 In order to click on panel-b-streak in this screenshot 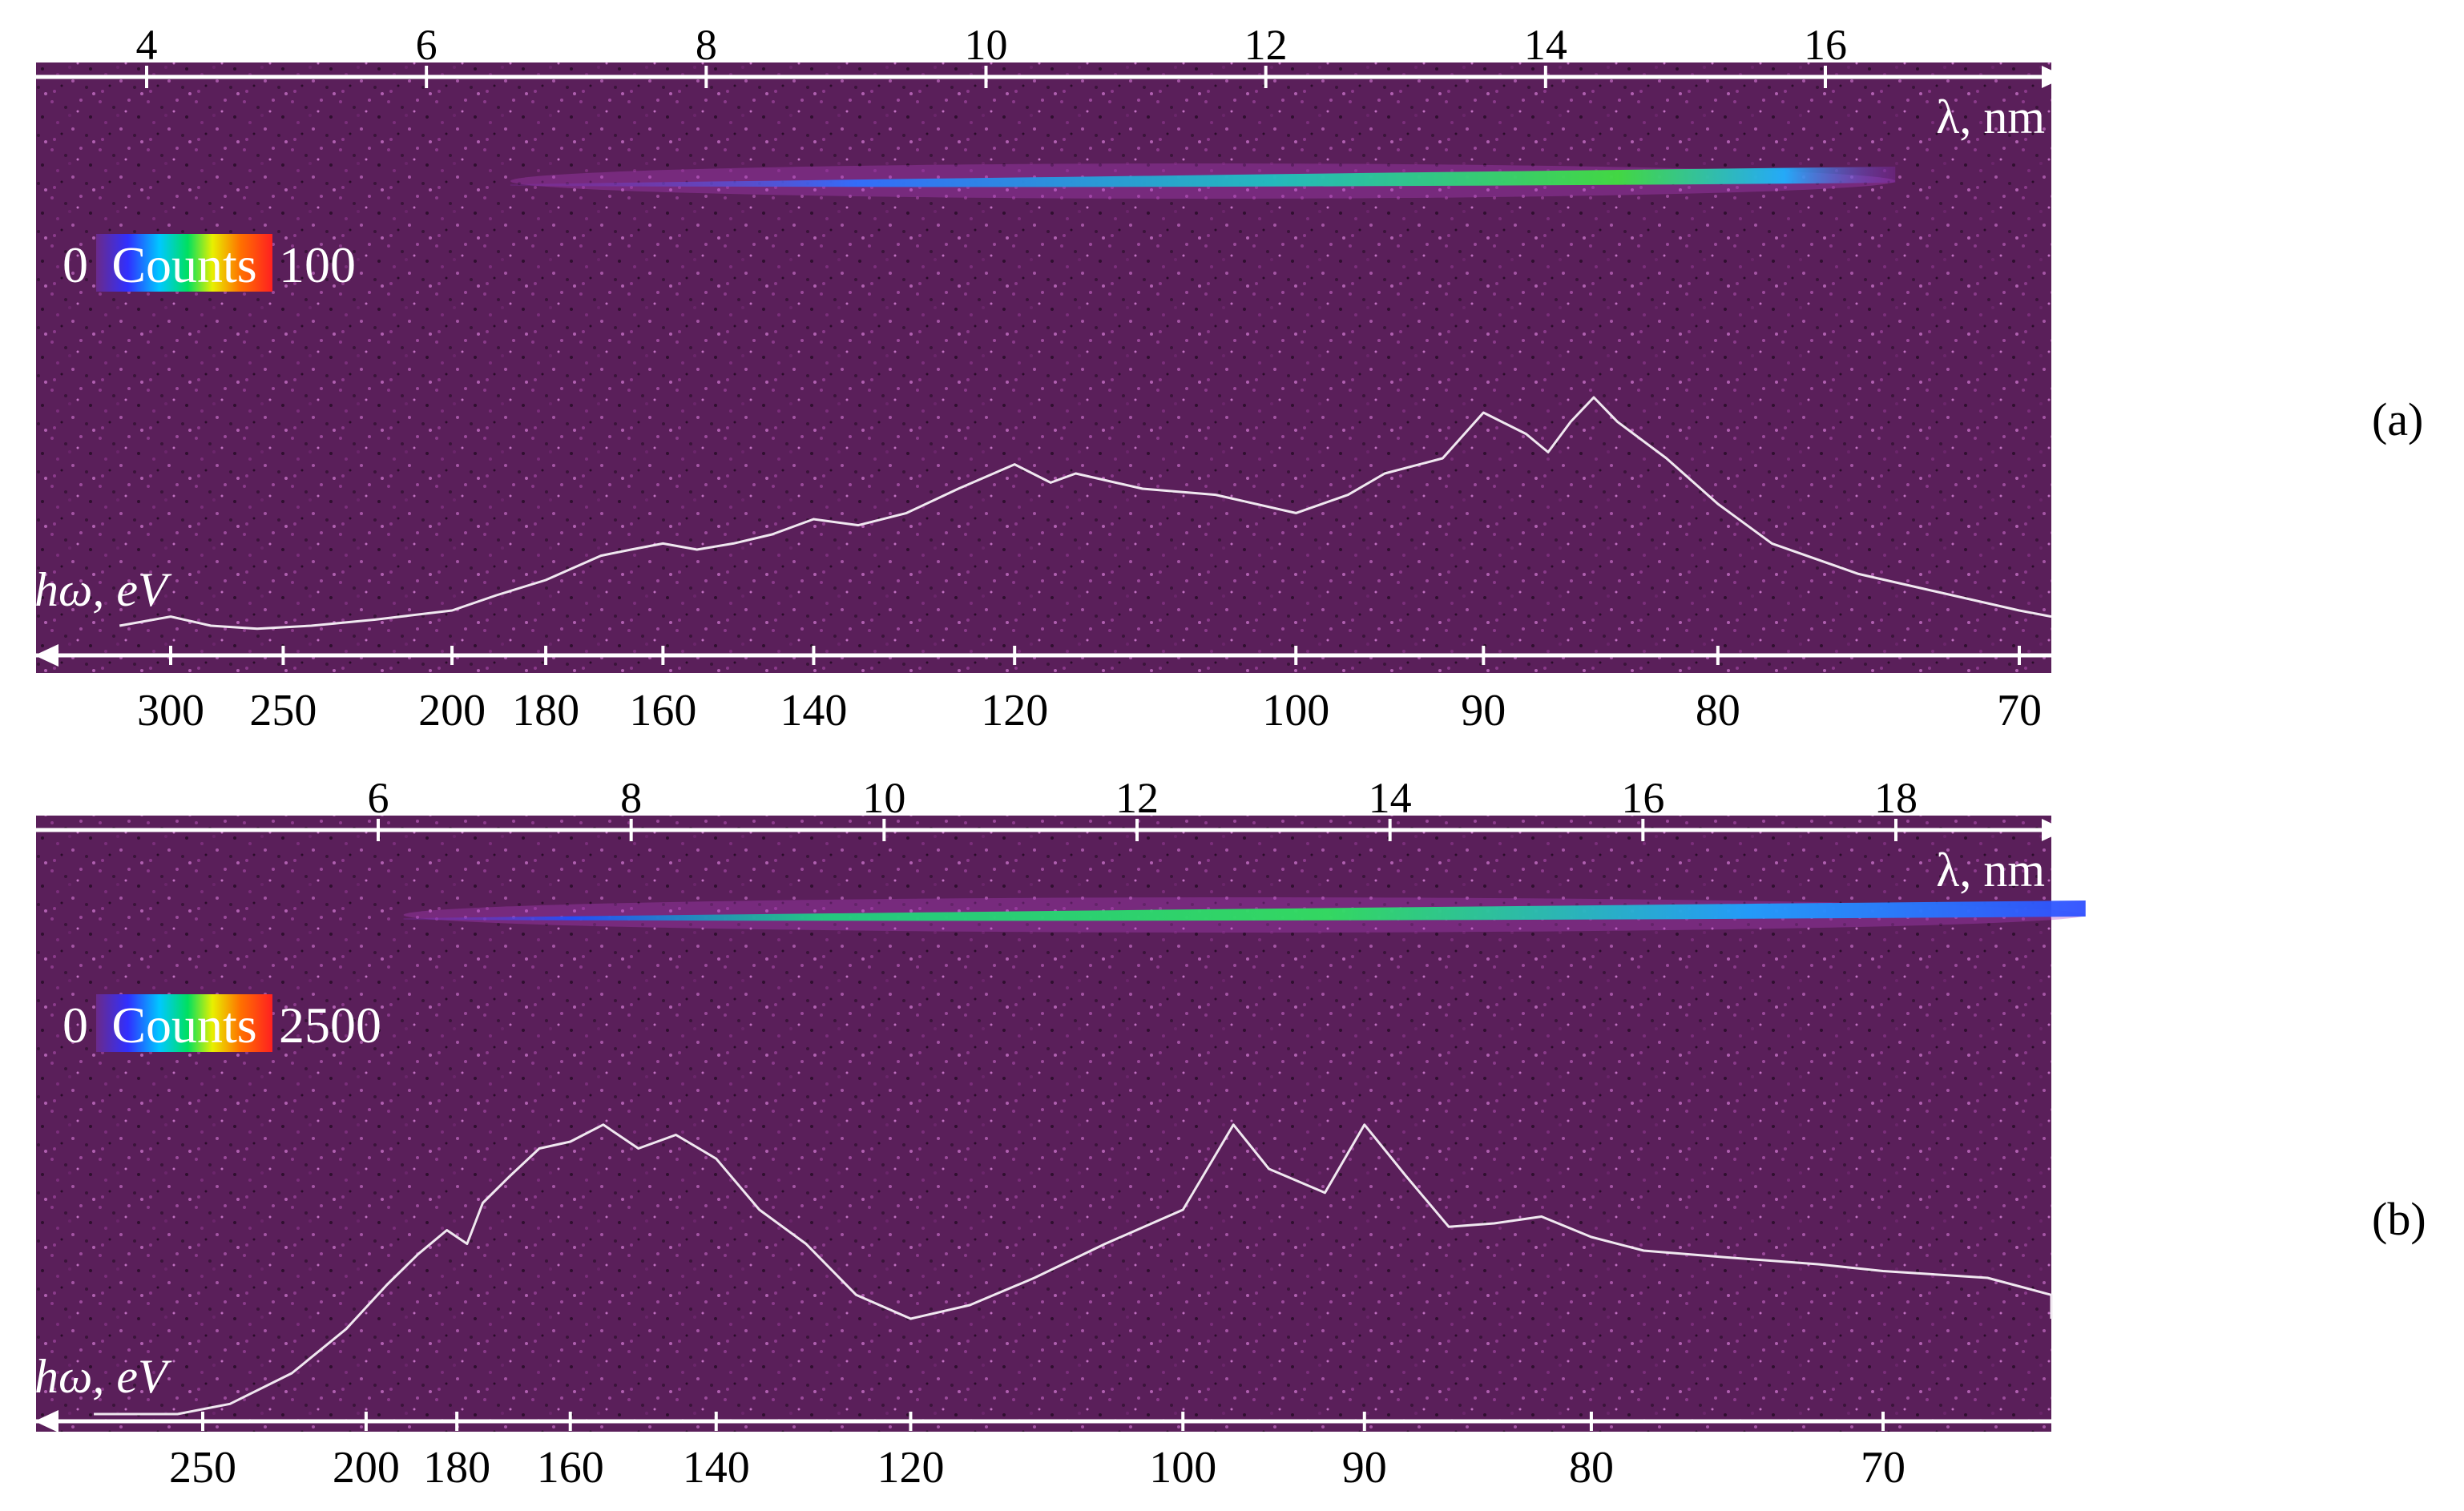, I will do `click(1244, 911)`.